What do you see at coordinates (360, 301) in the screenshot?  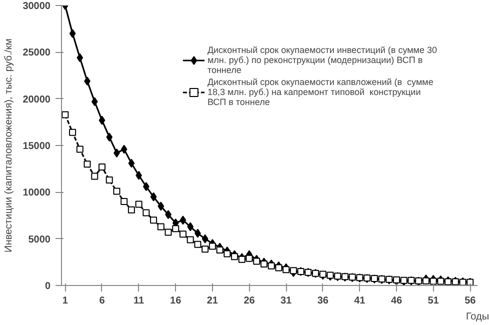 I see `x-tick-label: 41` at bounding box center [360, 301].